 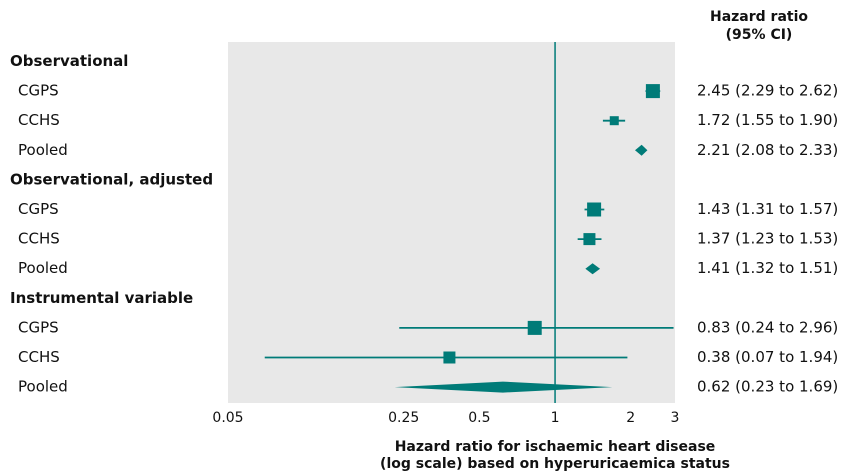 What do you see at coordinates (767, 91) in the screenshot?
I see `hazard-ratio-text: 2.45 (2.29 to 2.62)` at bounding box center [767, 91].